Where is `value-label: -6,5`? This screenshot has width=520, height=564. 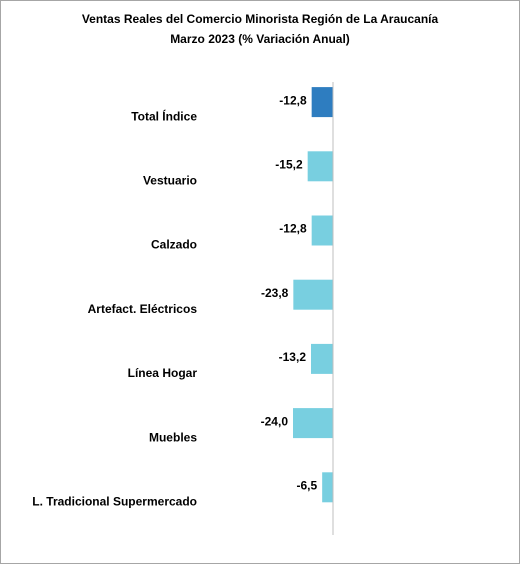
value-label: -6,5 is located at coordinates (306, 485).